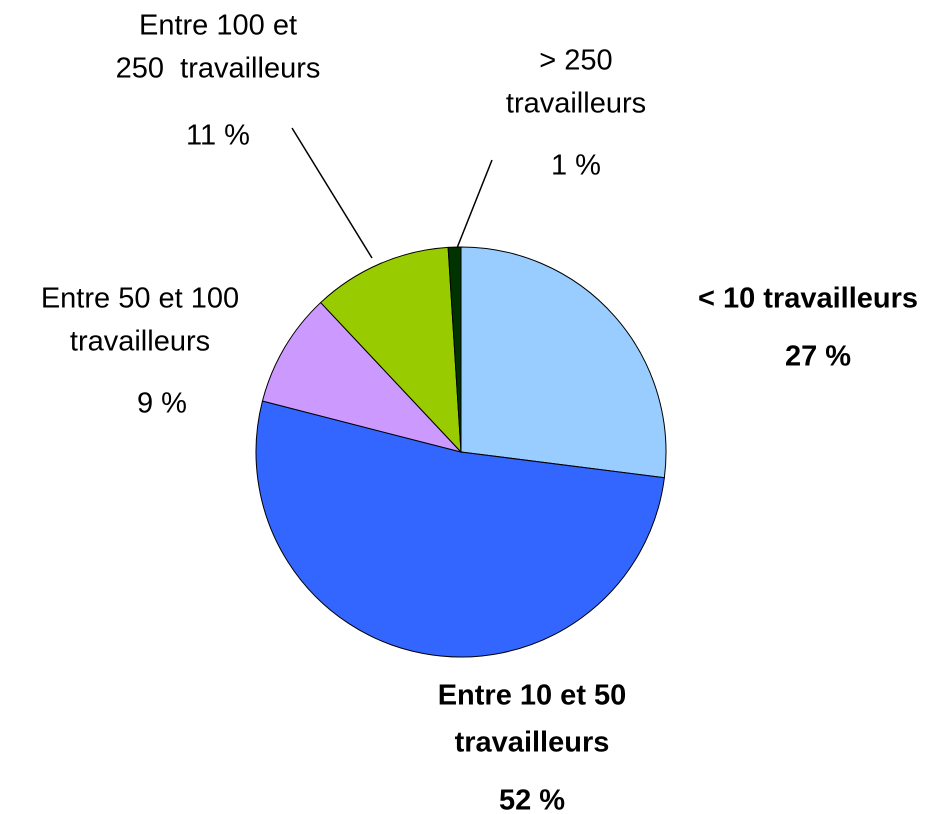 Image resolution: width=951 pixels, height=814 pixels. I want to click on slice-label: Entre 100 et, so click(218, 26).